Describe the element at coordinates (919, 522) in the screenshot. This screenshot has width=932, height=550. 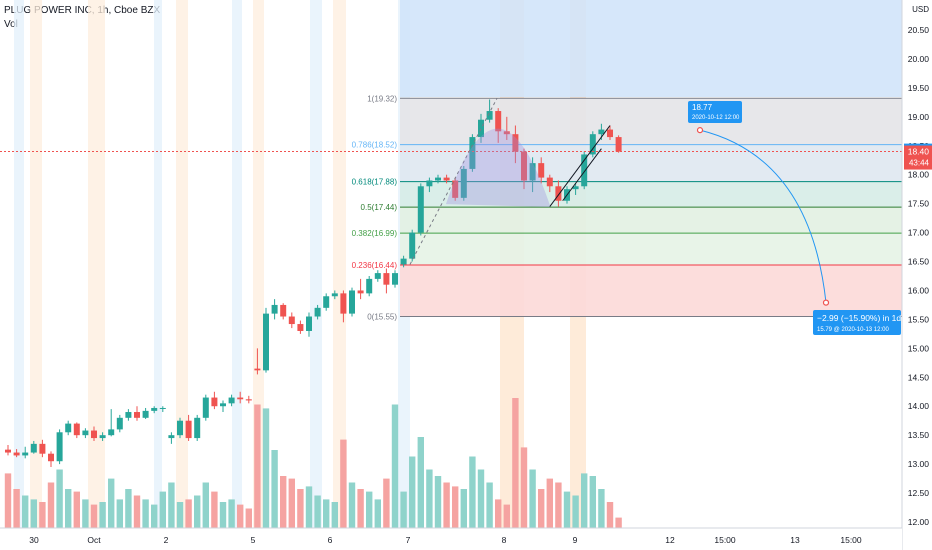
I see `price-tick-label: 12.00` at that location.